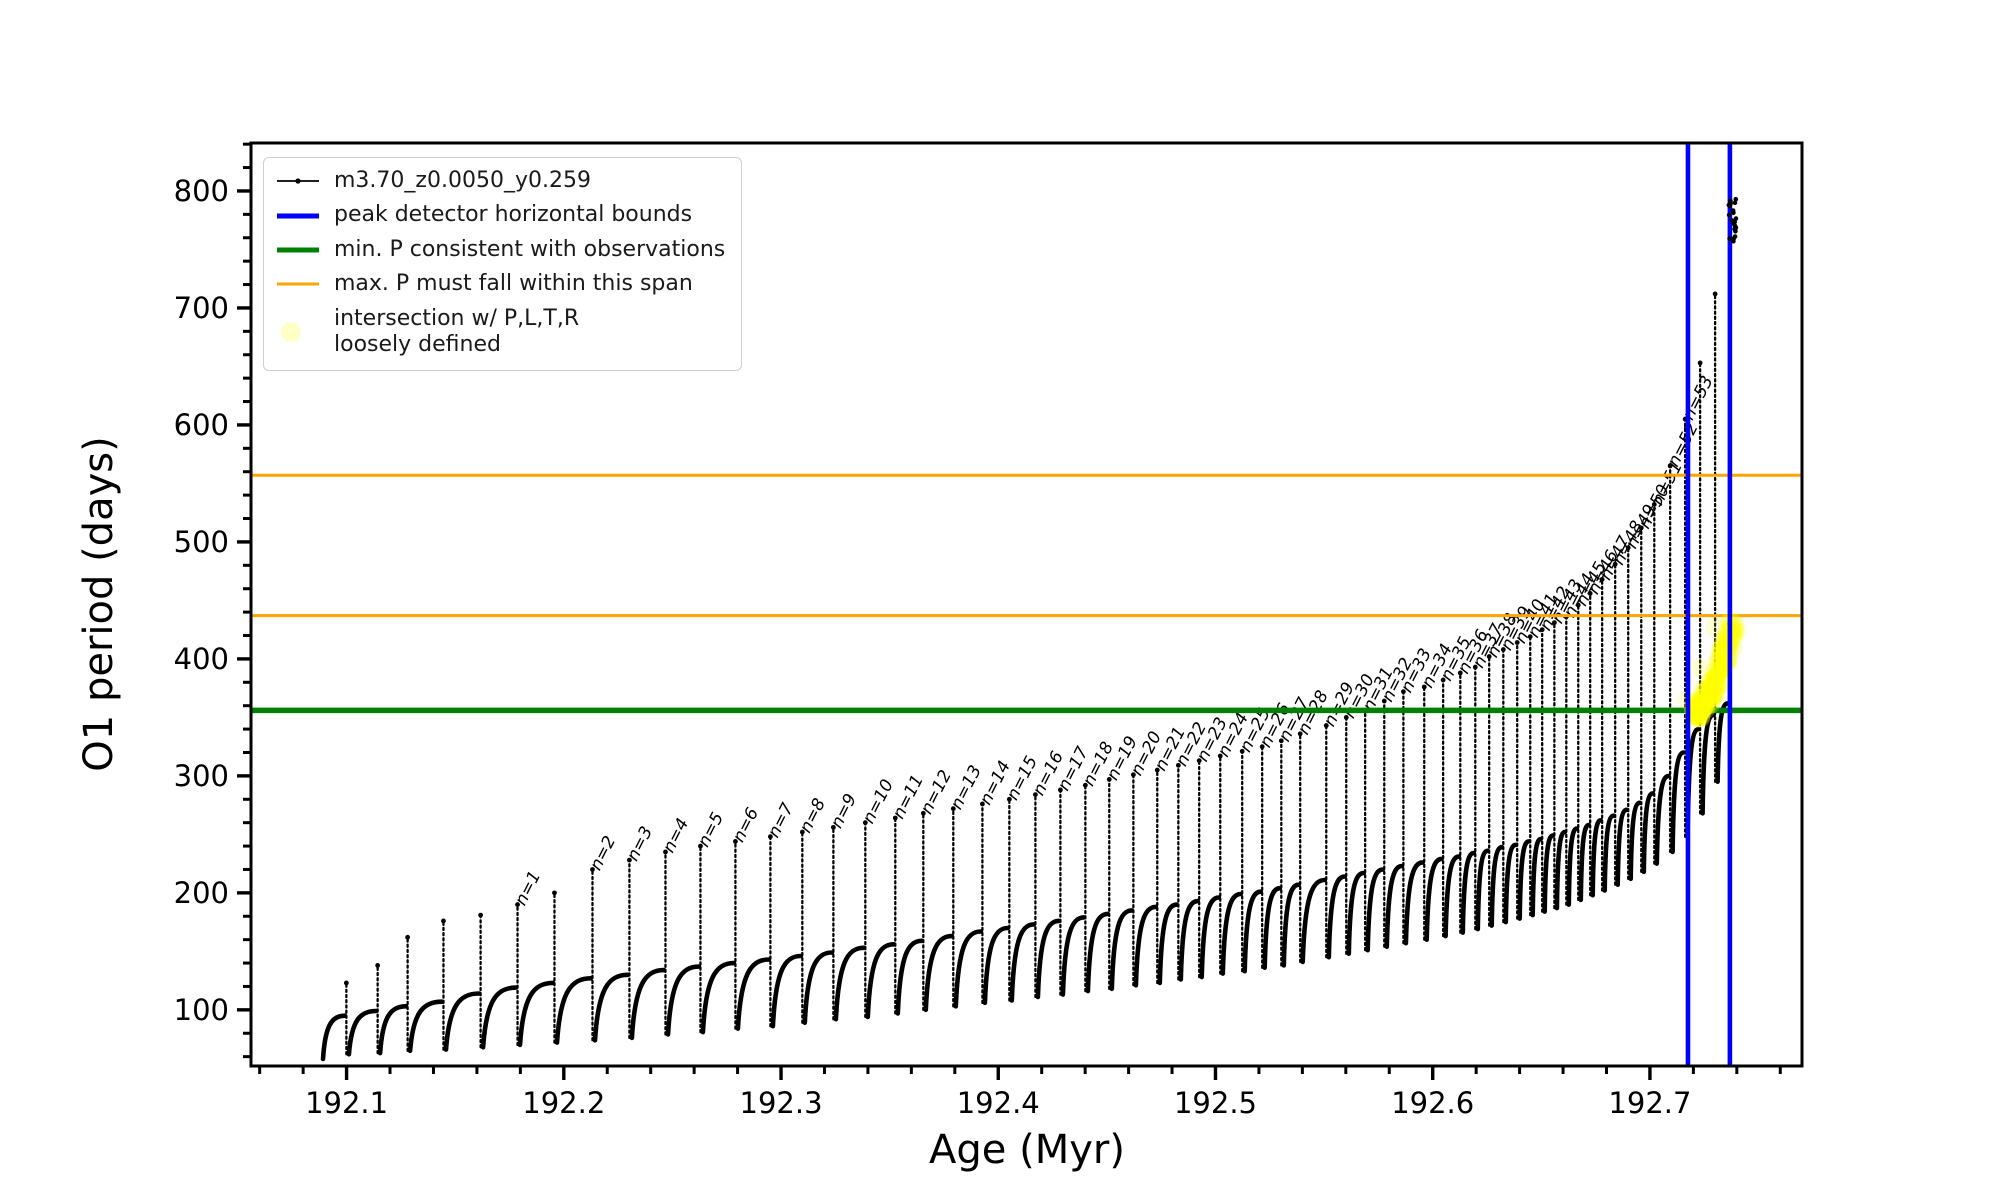  Describe the element at coordinates (530, 249) in the screenshot. I see `legend-label: min. P consistent with observations` at that location.